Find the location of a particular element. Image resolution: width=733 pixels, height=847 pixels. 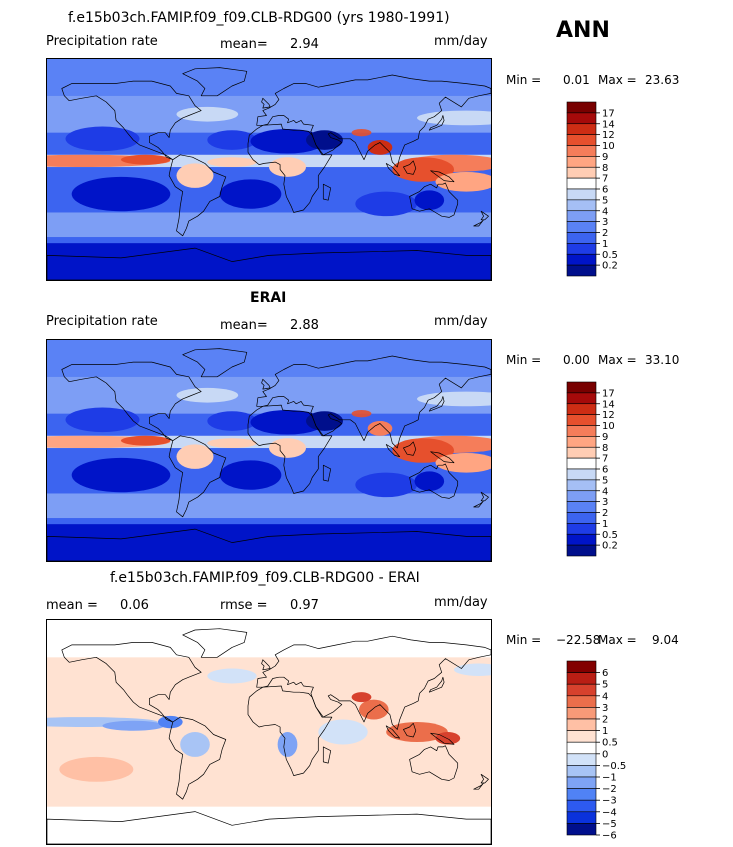

colorbar-tick-label: −3 is located at coordinates (609, 801).